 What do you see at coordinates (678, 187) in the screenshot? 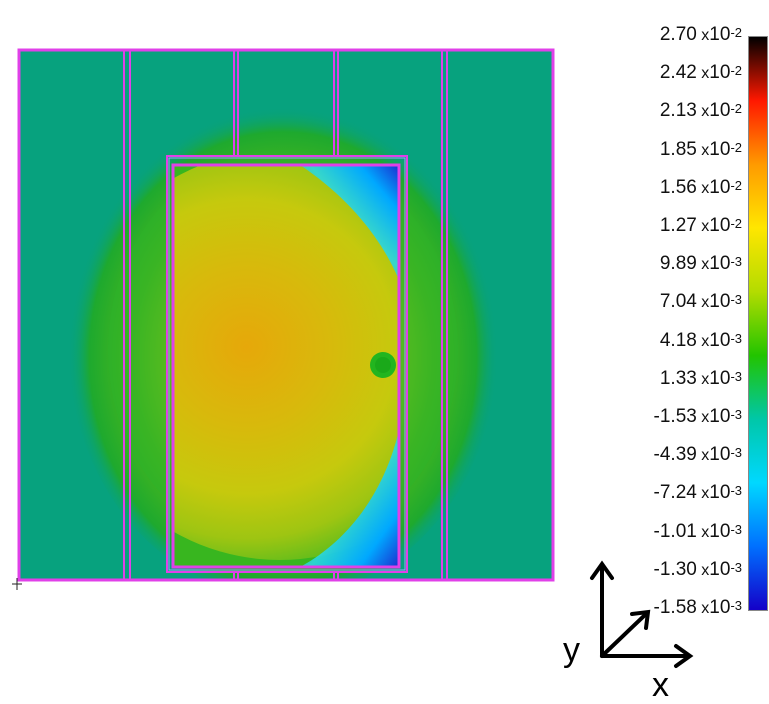
I see `tick-mantissa: 1.56` at bounding box center [678, 187].